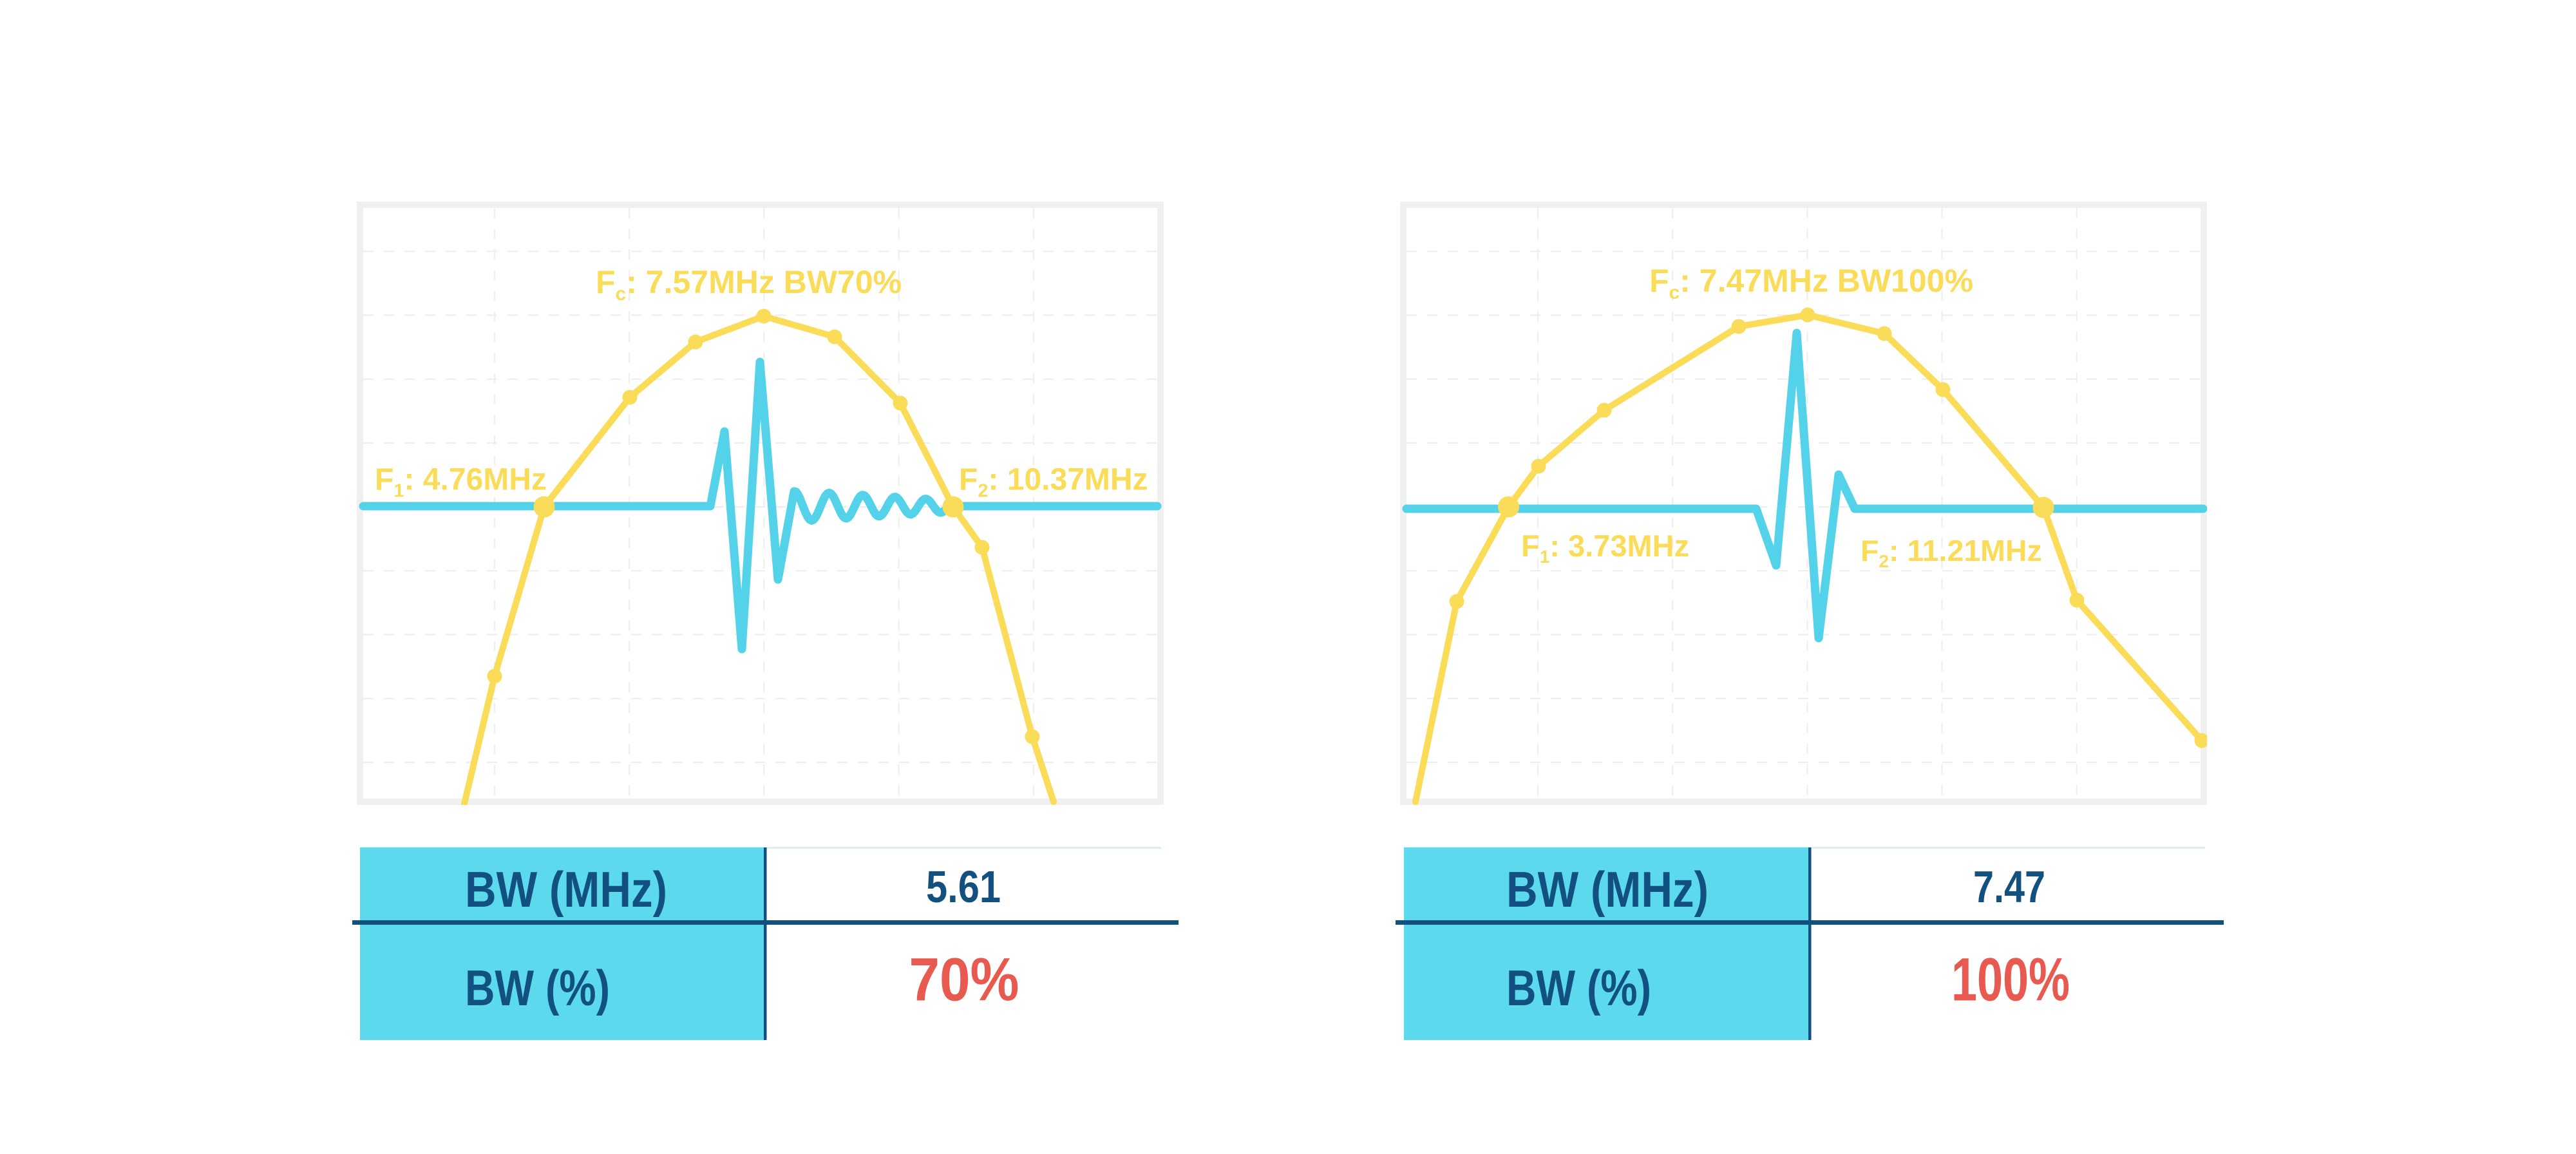 The image size is (2576, 1154). I want to click on svg-text: 5.61, so click(964, 887).